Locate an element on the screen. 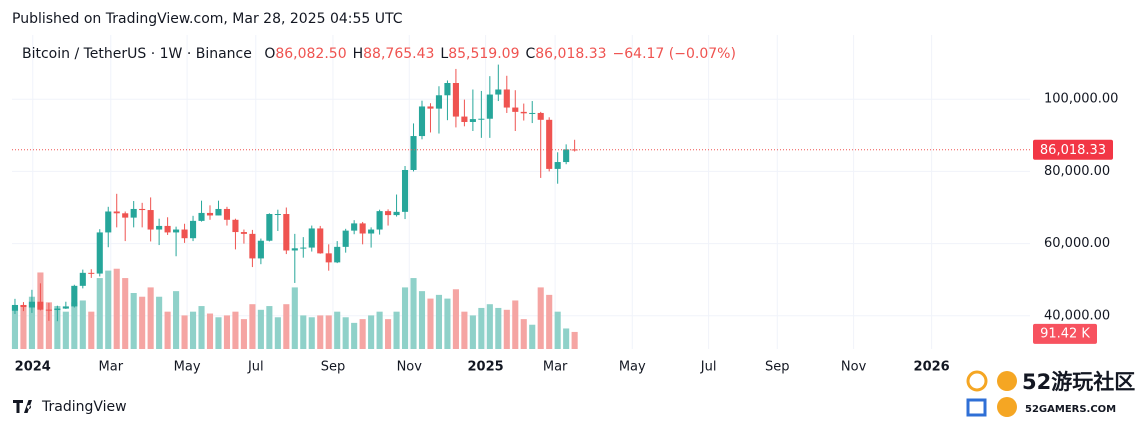 This screenshot has width=1143, height=428. x-tick-label: Nov is located at coordinates (854, 367).